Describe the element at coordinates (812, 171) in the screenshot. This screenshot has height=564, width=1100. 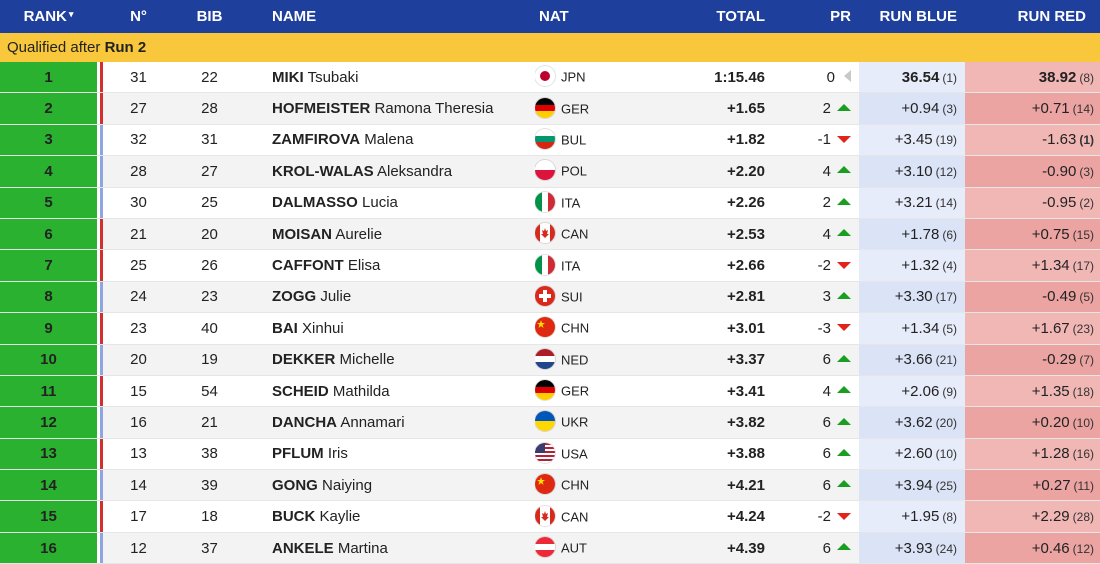
I see `position-change: 4` at that location.